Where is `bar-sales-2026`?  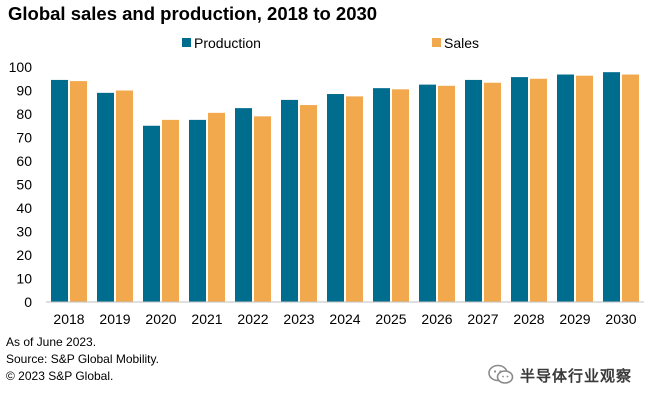
bar-sales-2026 is located at coordinates (446, 193).